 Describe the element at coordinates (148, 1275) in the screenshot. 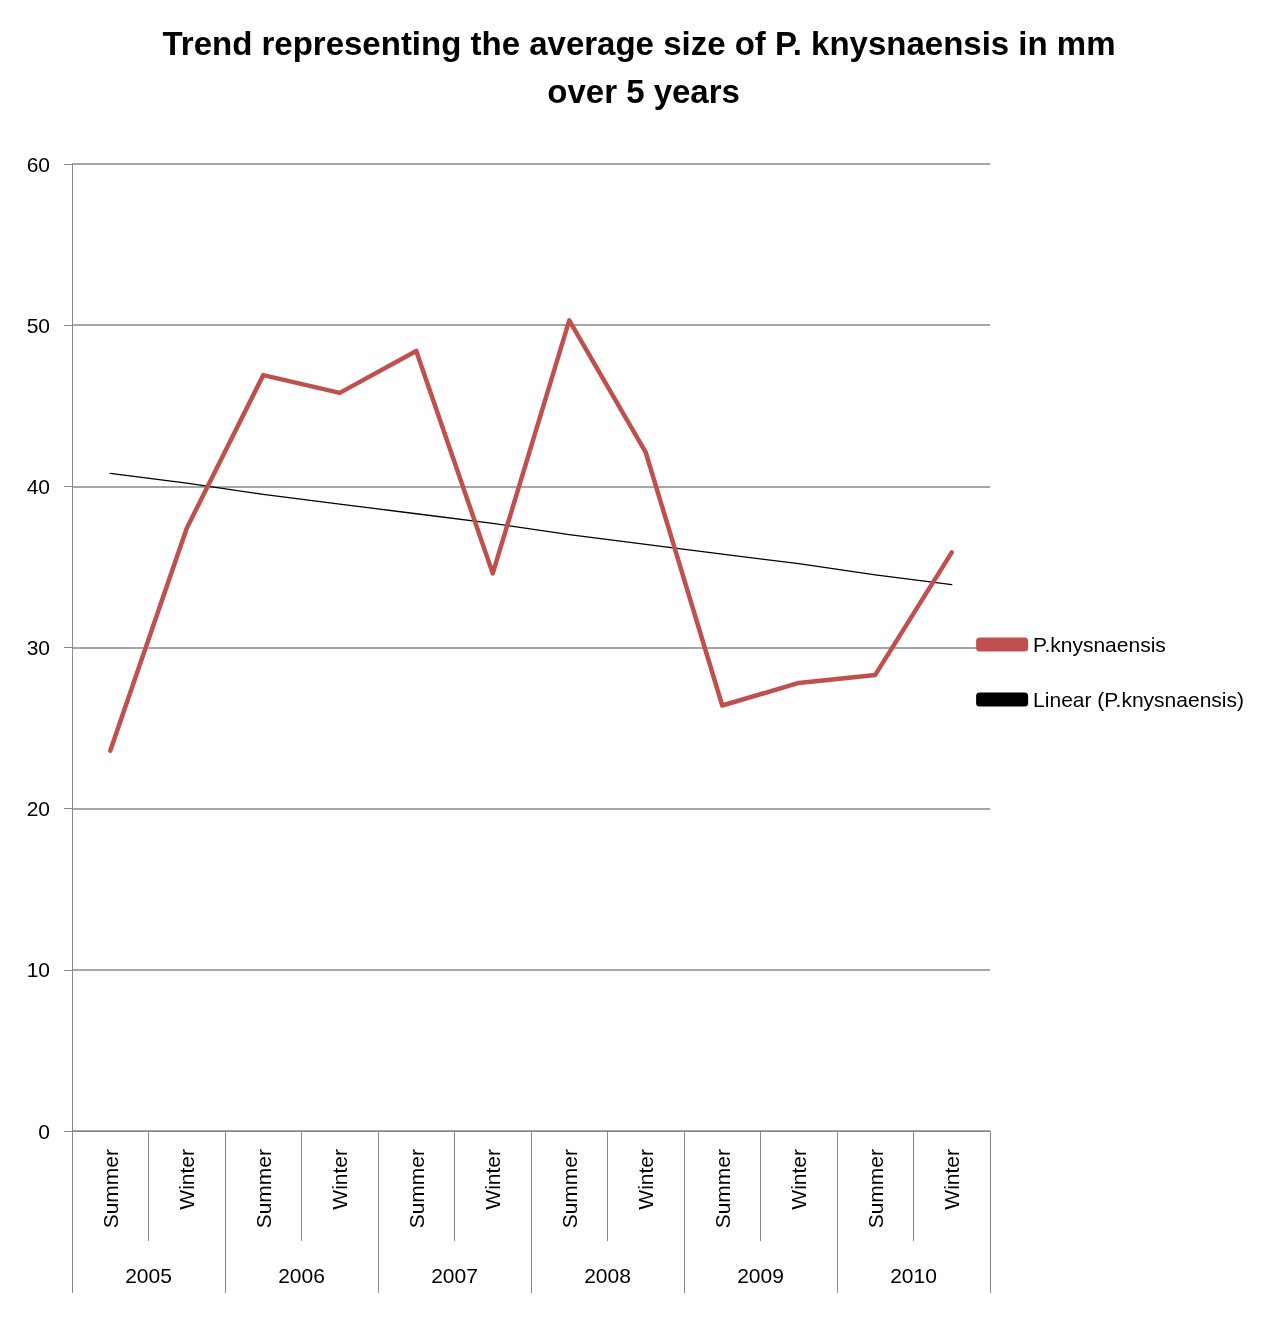

I see `text: 2005` at that location.